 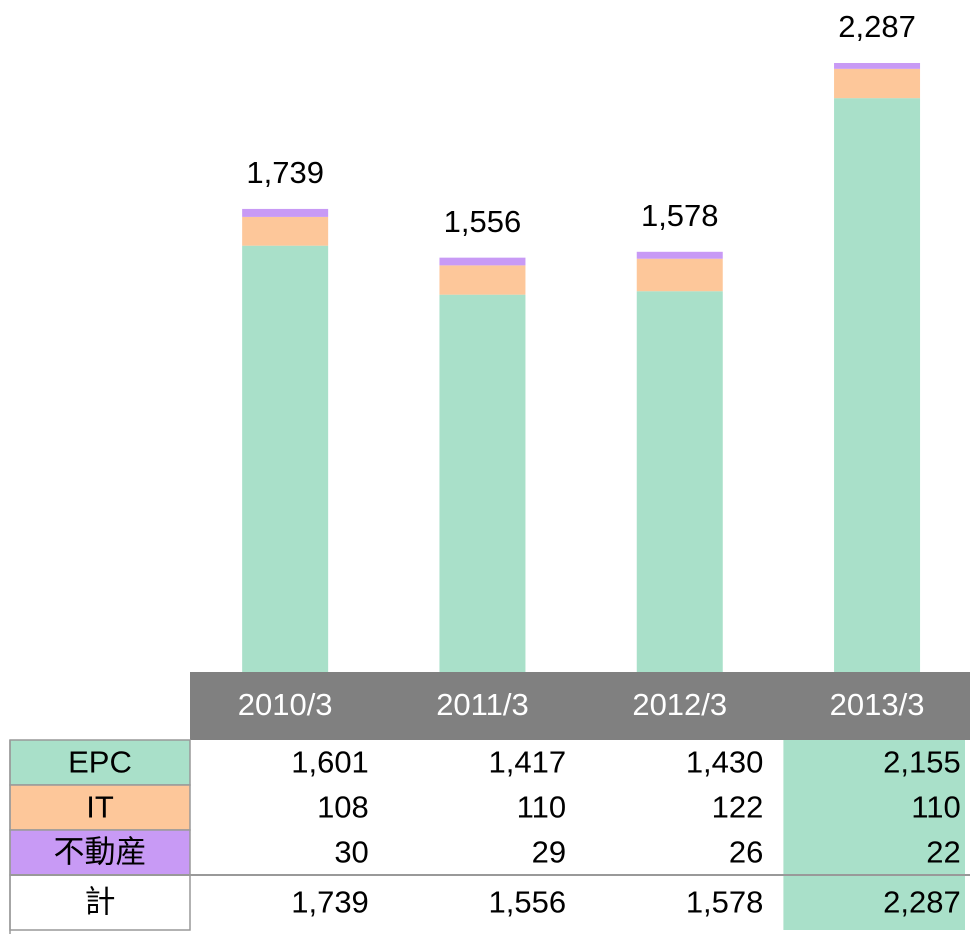 I want to click on highlight-column, so click(x=874, y=835).